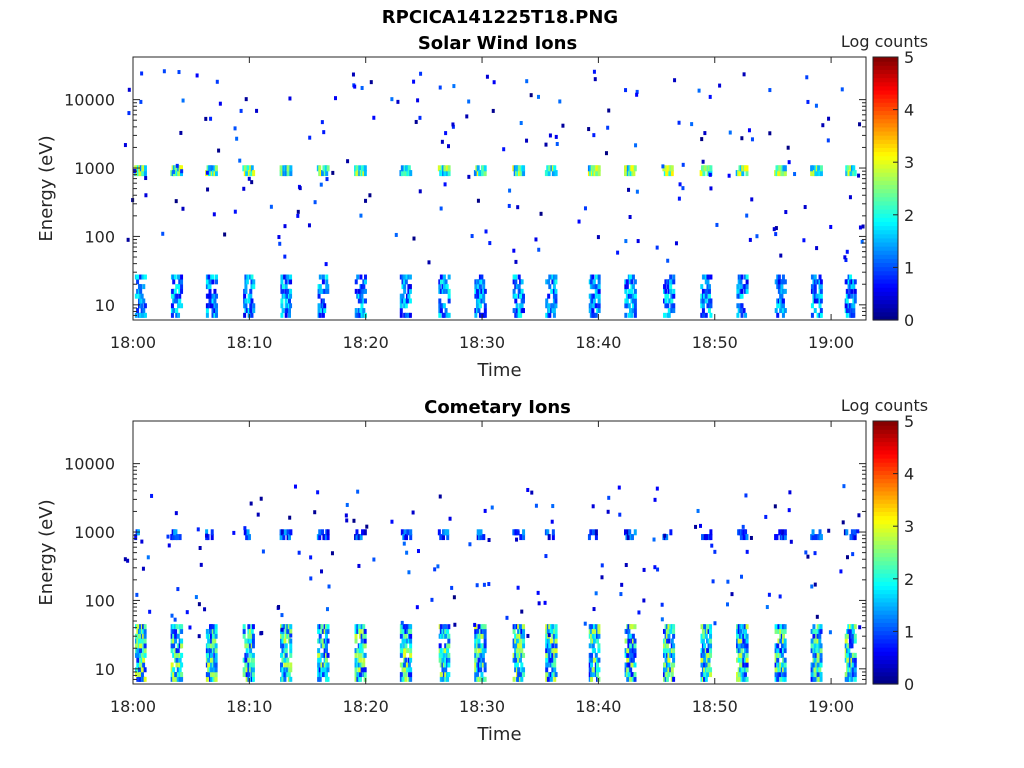  Describe the element at coordinates (715, 342) in the screenshot. I see `x-tick-label: 18:50` at that location.